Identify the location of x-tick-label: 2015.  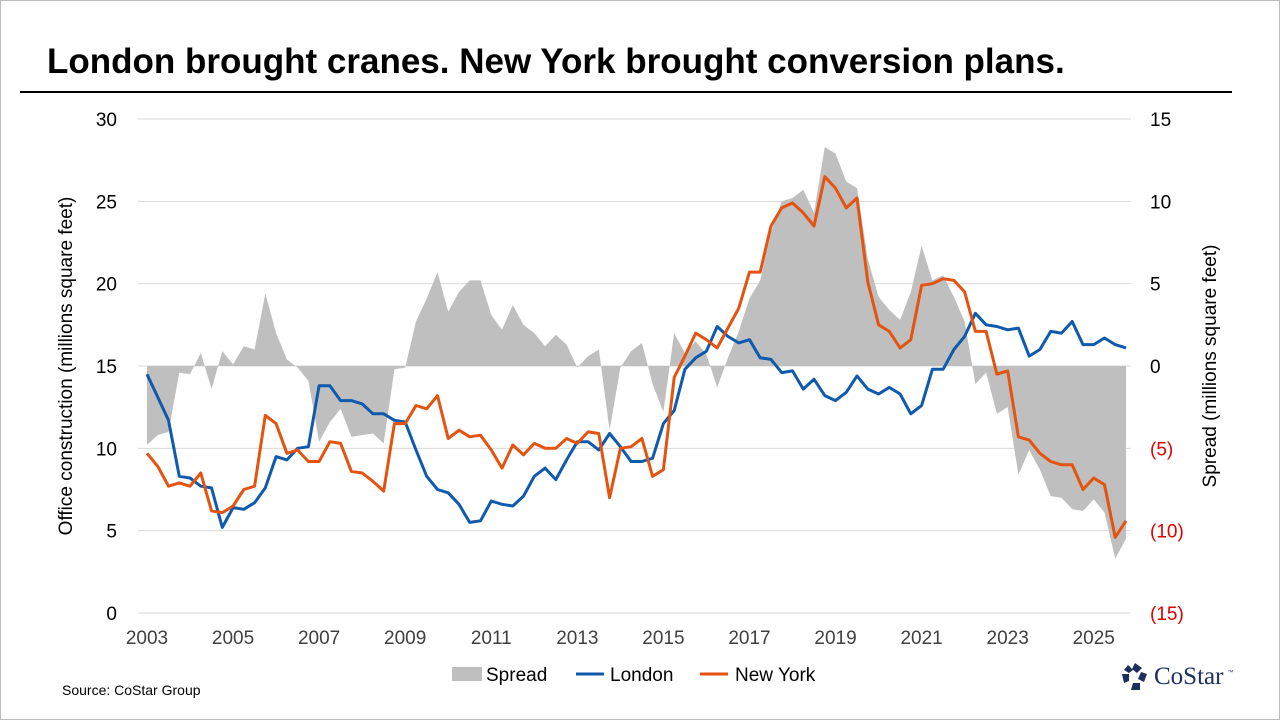
(663, 638).